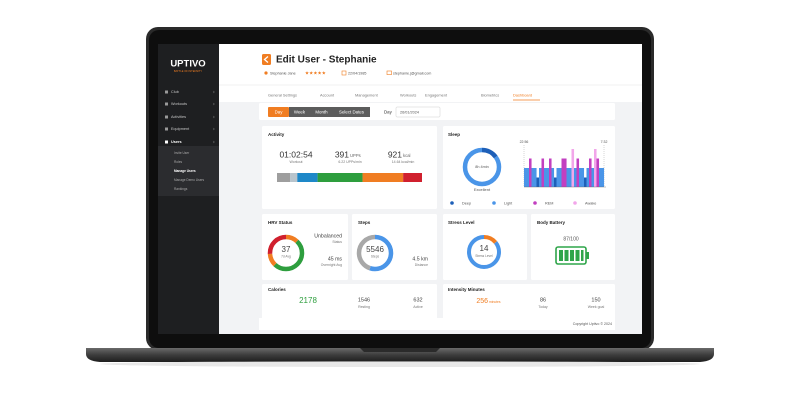 This screenshot has height=419, width=800. What do you see at coordinates (327, 95) in the screenshot?
I see `tab: Account` at bounding box center [327, 95].